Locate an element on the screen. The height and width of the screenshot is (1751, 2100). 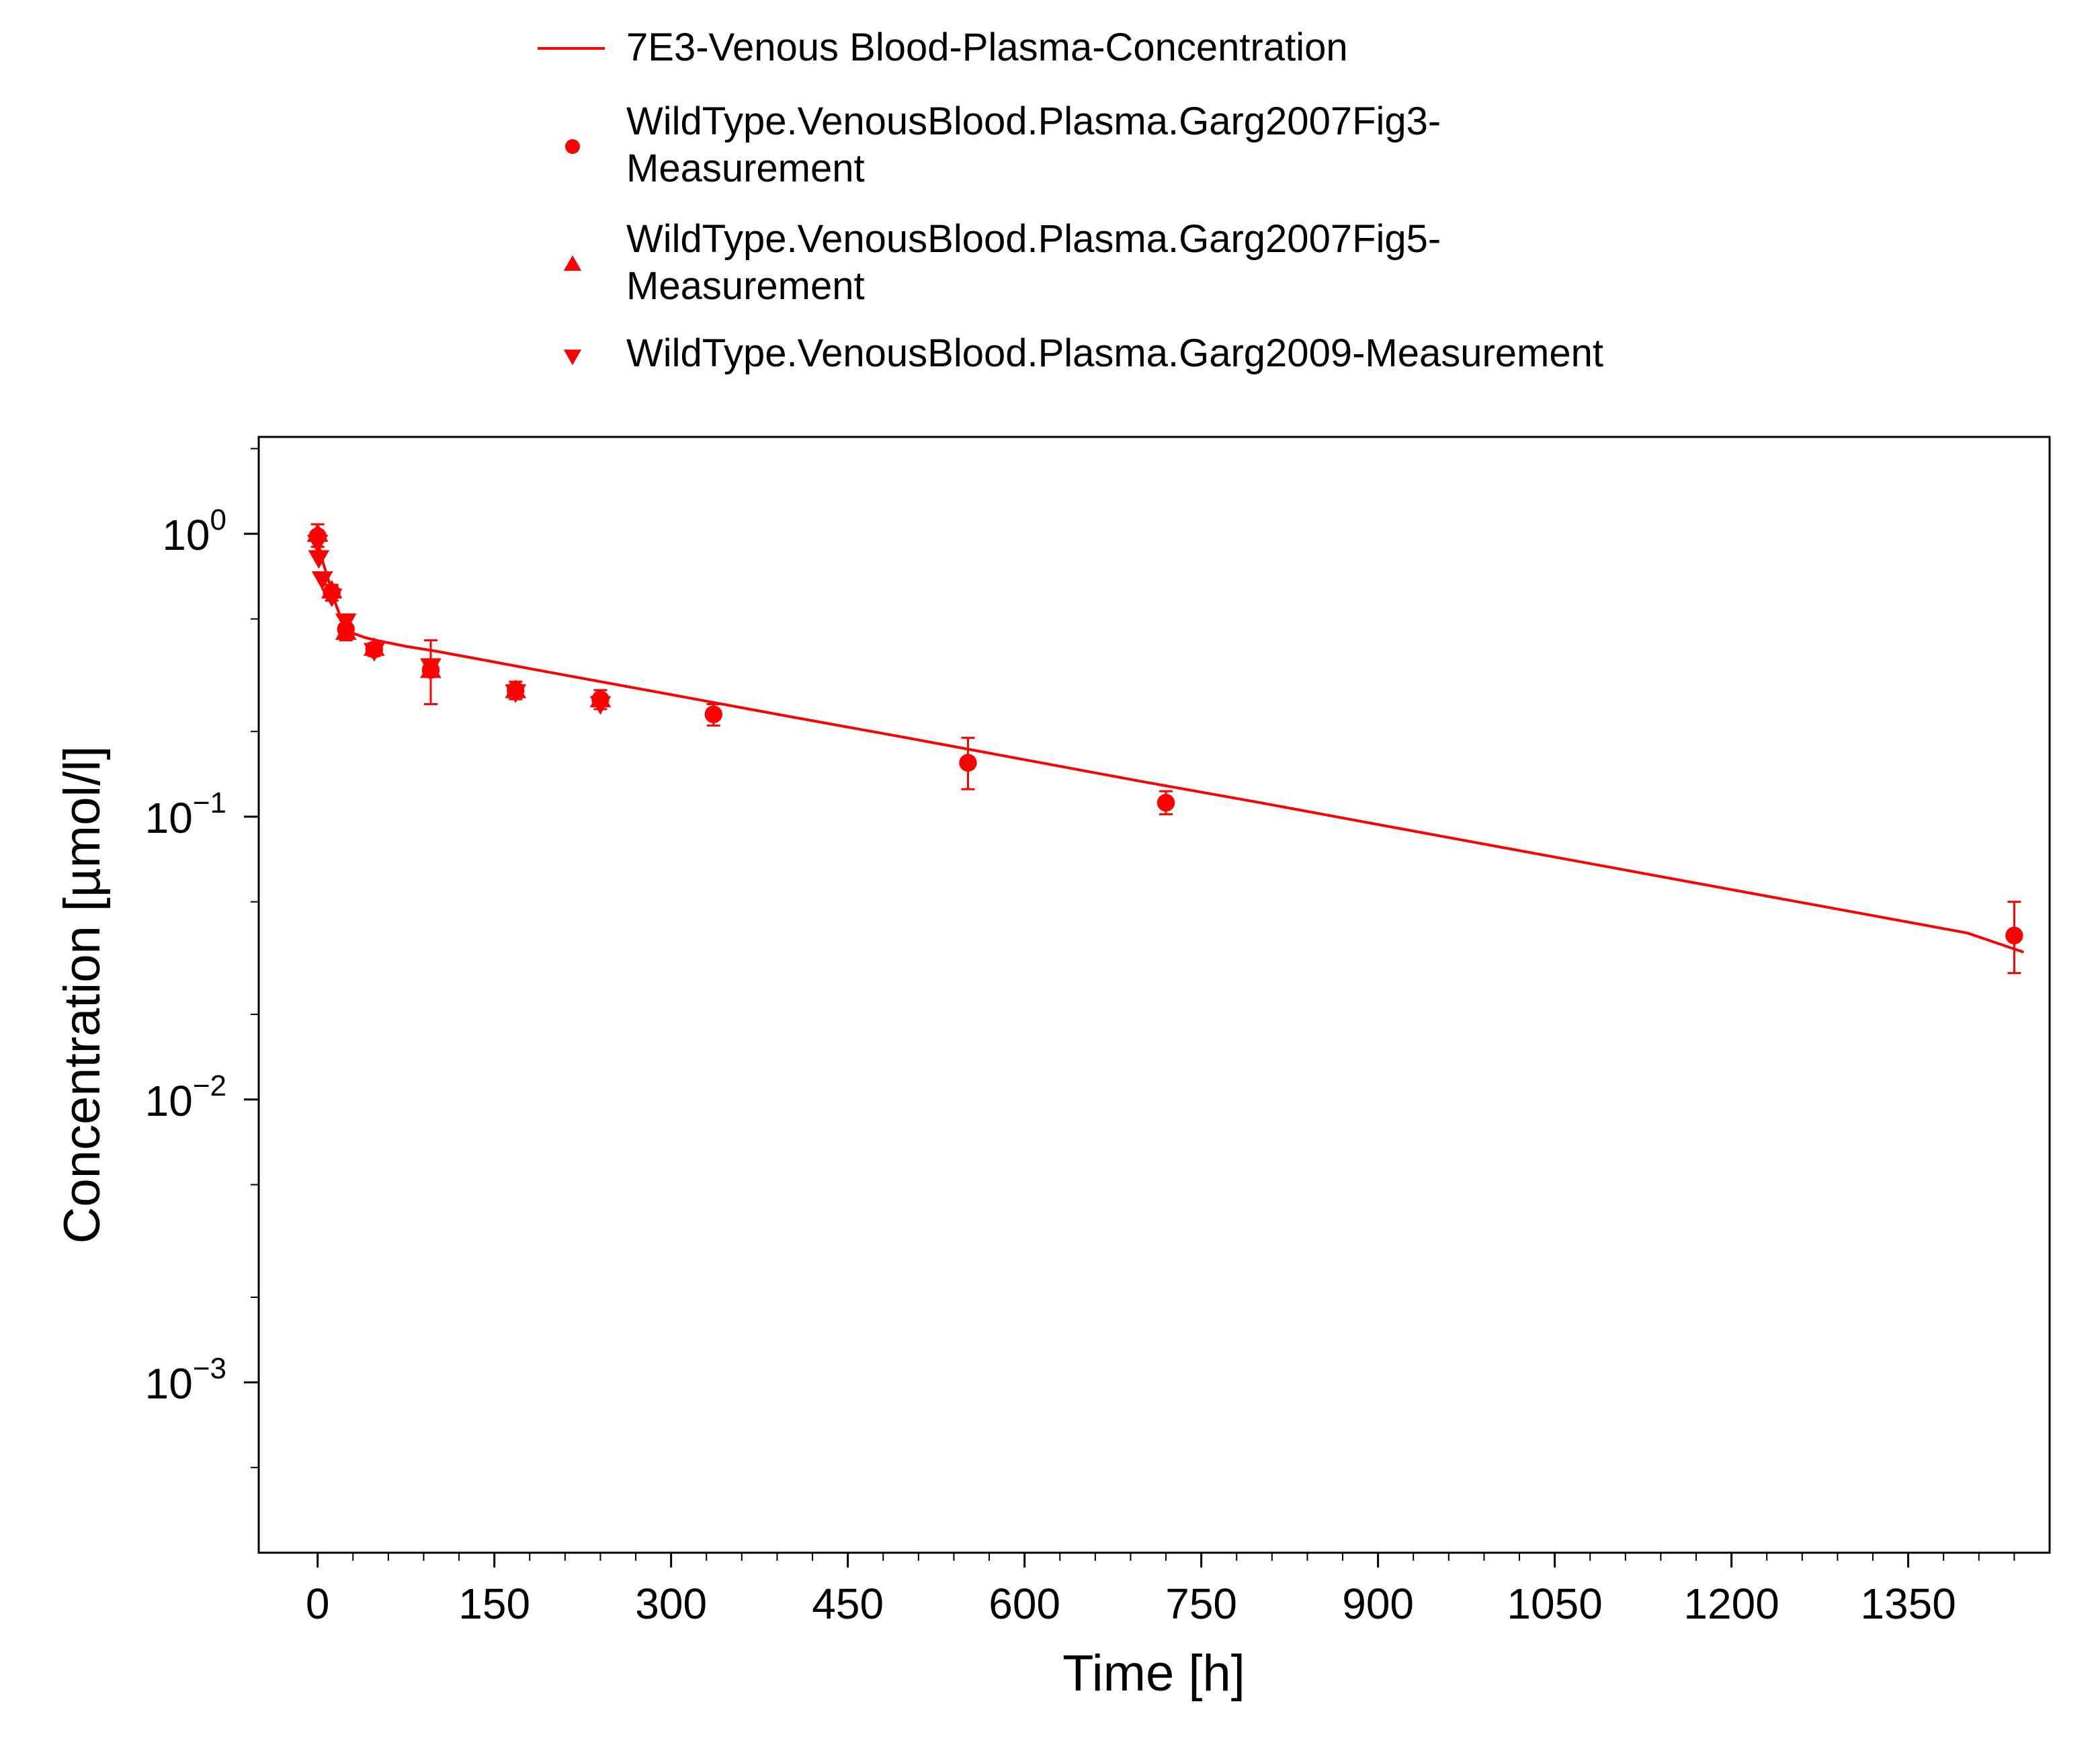
y-tick-label: 10⁻³ is located at coordinates (186, 1380).